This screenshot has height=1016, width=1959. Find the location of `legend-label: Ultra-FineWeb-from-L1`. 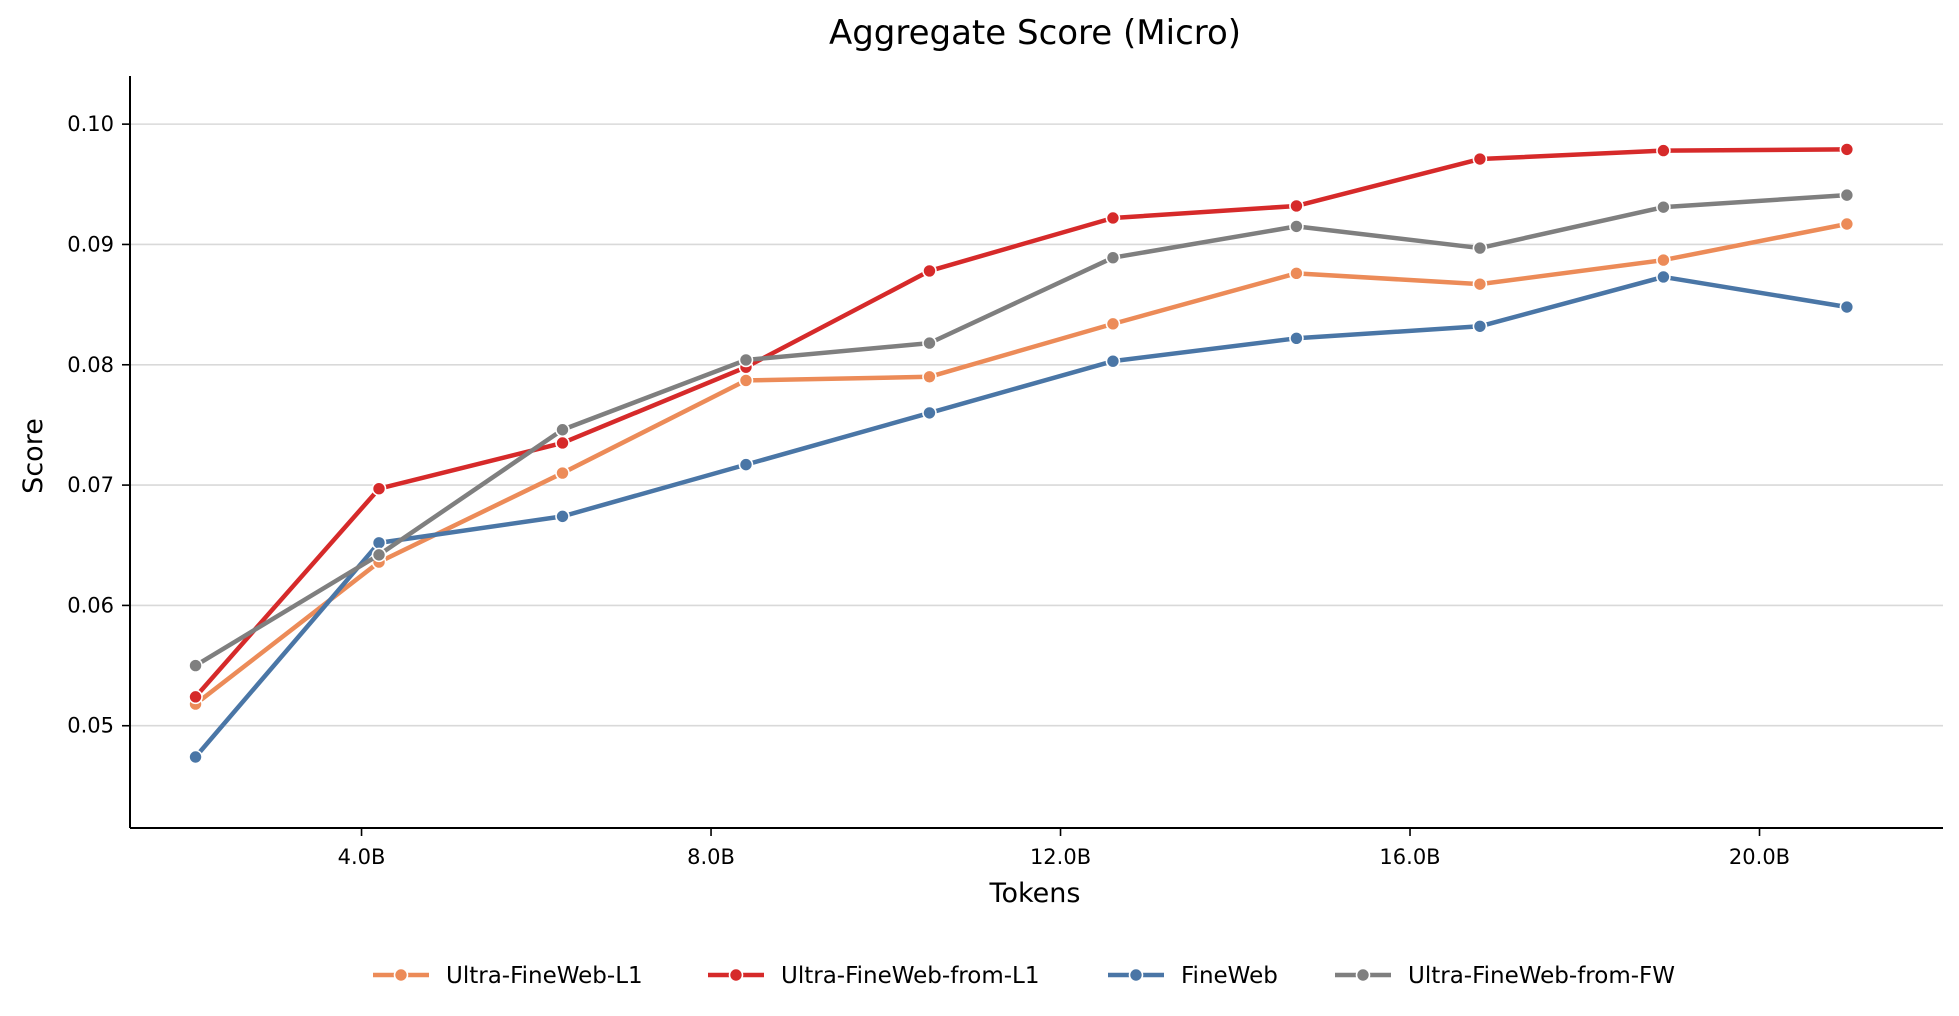

legend-label: Ultra-FineWeb-from-L1 is located at coordinates (910, 976).